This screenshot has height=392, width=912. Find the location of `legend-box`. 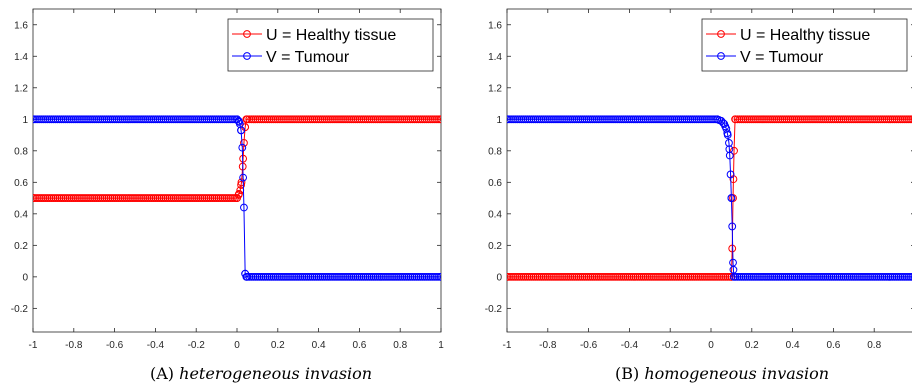

legend-box is located at coordinates (330, 45).